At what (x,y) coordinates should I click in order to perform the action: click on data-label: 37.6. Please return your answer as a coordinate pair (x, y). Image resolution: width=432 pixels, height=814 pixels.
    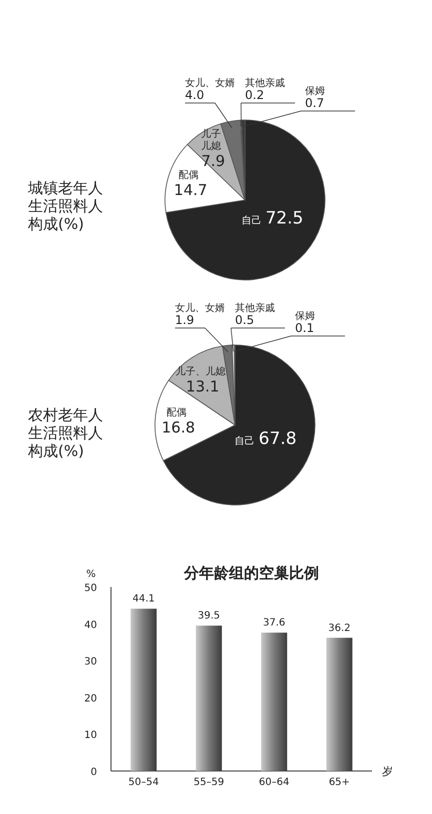
    Looking at the image, I should click on (274, 623).